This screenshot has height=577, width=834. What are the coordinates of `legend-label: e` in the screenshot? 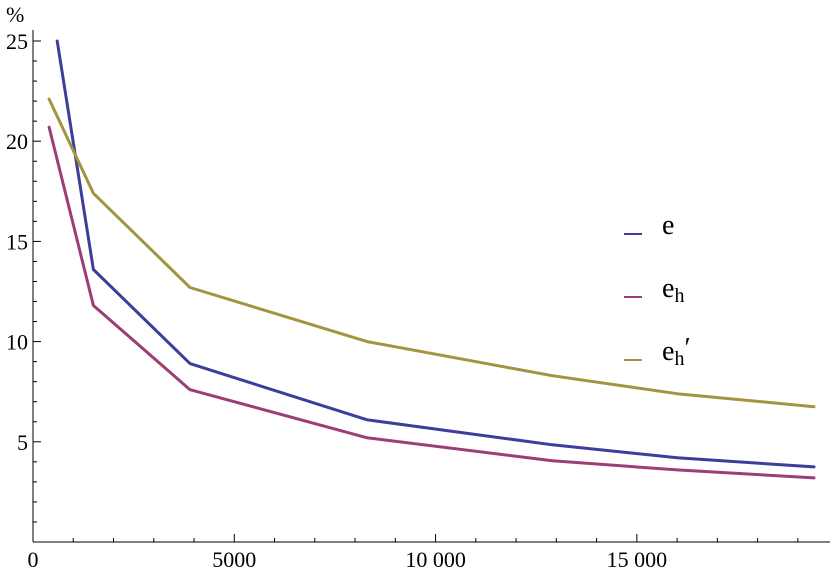 It's located at (668, 225).